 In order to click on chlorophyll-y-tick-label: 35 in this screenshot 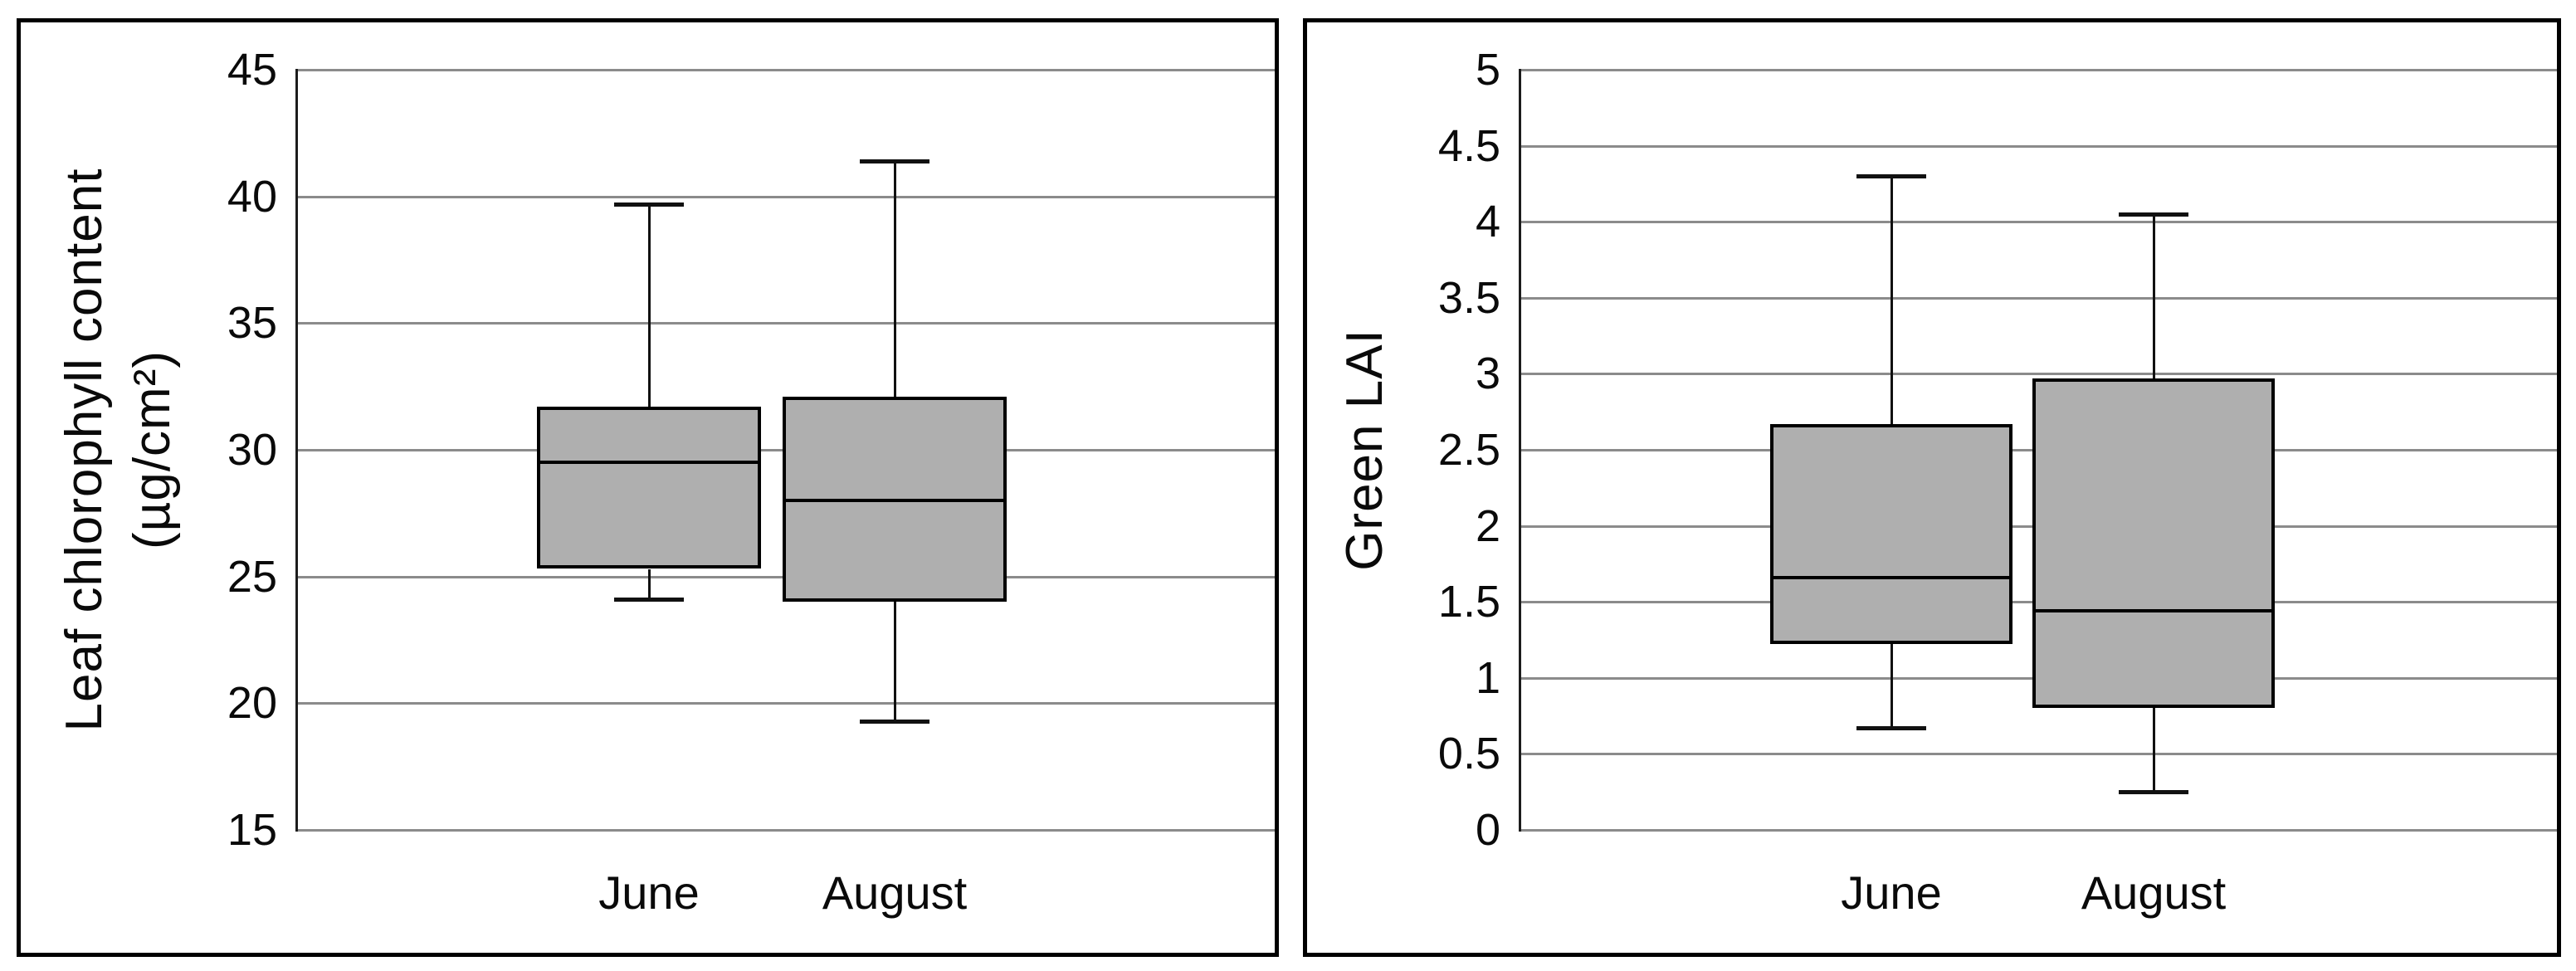, I will do `click(252, 323)`.